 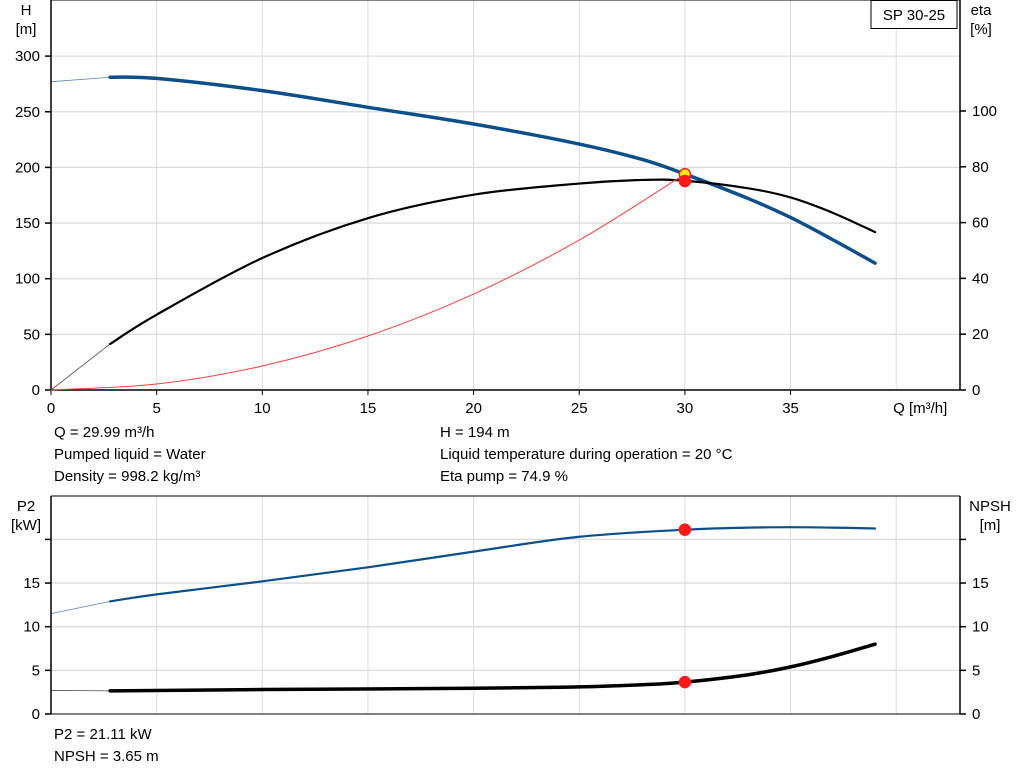 I want to click on x-tick-label: 25, so click(x=579, y=408).